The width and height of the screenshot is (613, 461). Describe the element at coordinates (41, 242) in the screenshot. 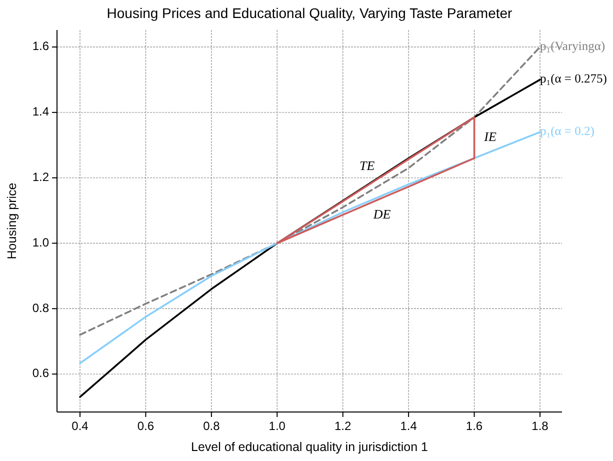

I see `y-tick-label: 1.0` at that location.